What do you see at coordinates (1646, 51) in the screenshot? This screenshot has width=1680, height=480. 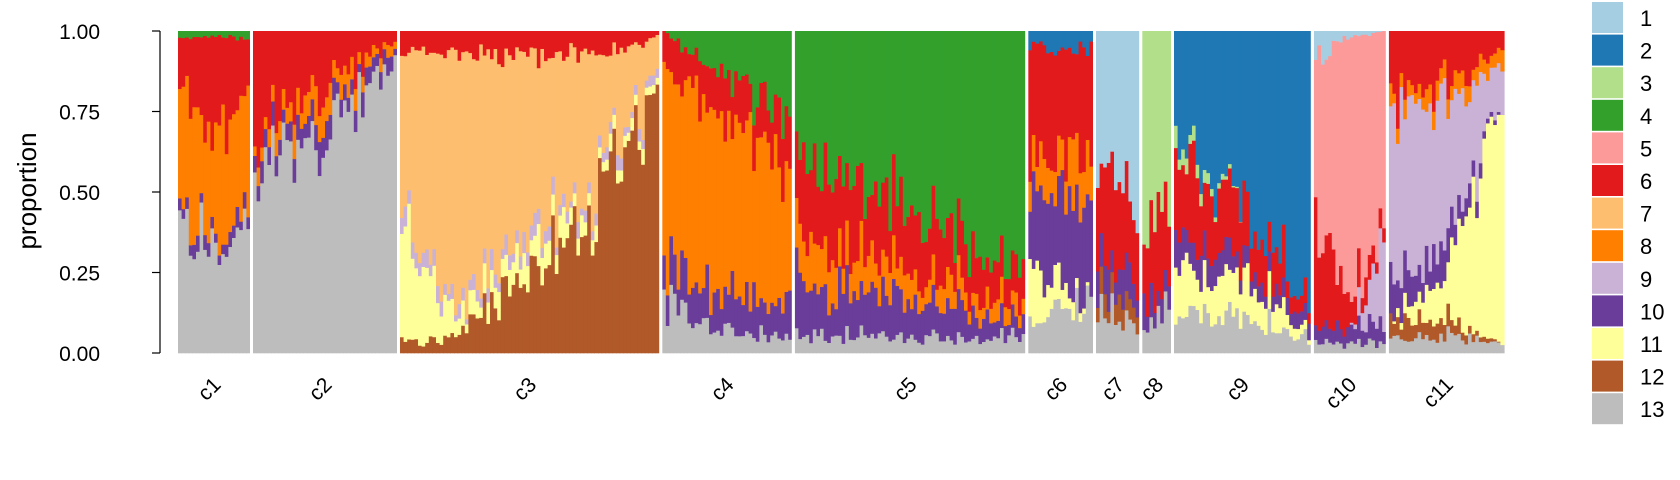 I see `legend-label: 2` at bounding box center [1646, 51].